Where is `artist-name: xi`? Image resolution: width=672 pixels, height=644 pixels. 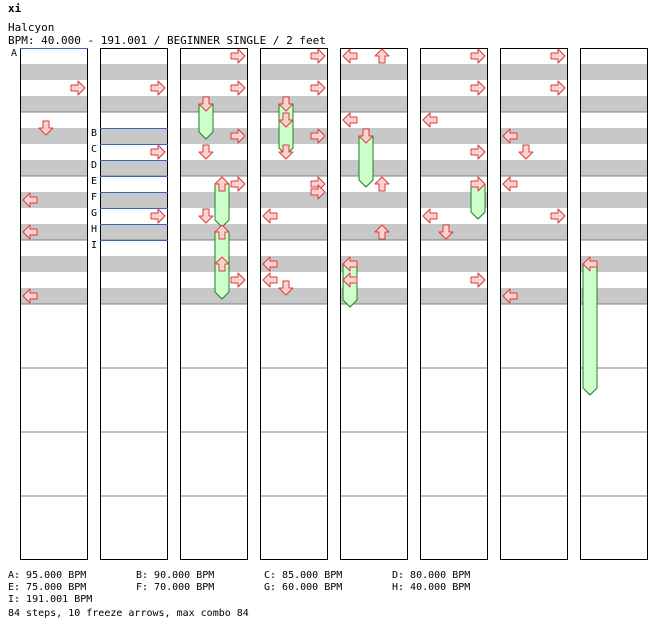
artist-name: xi is located at coordinates (15, 8).